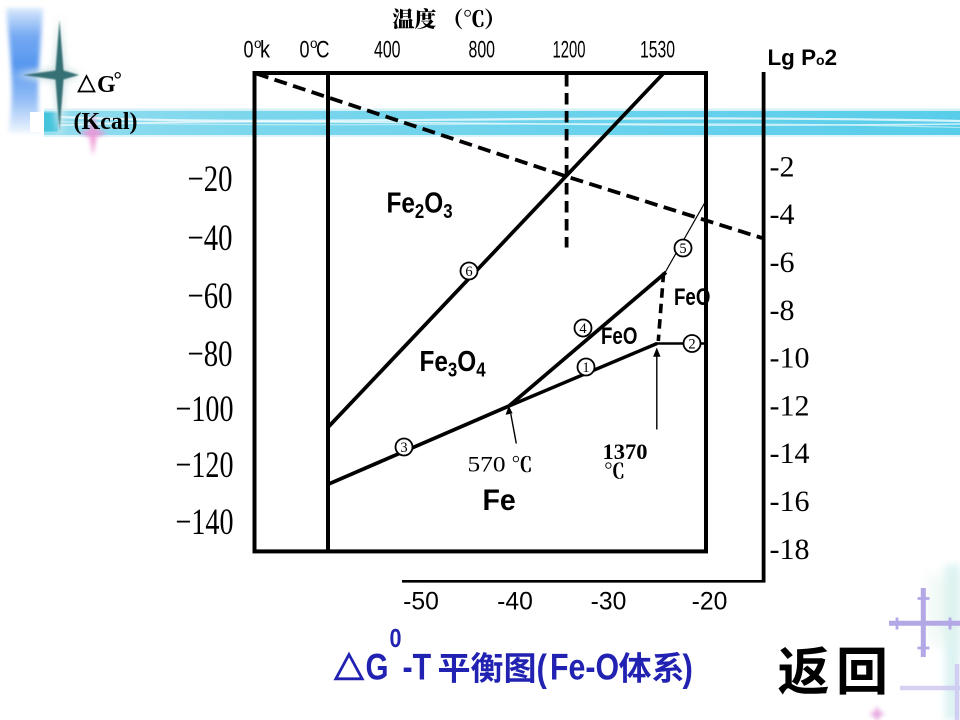 This screenshot has width=960, height=720. Describe the element at coordinates (657, 50) in the screenshot. I see `svg-text: 1530` at that location.